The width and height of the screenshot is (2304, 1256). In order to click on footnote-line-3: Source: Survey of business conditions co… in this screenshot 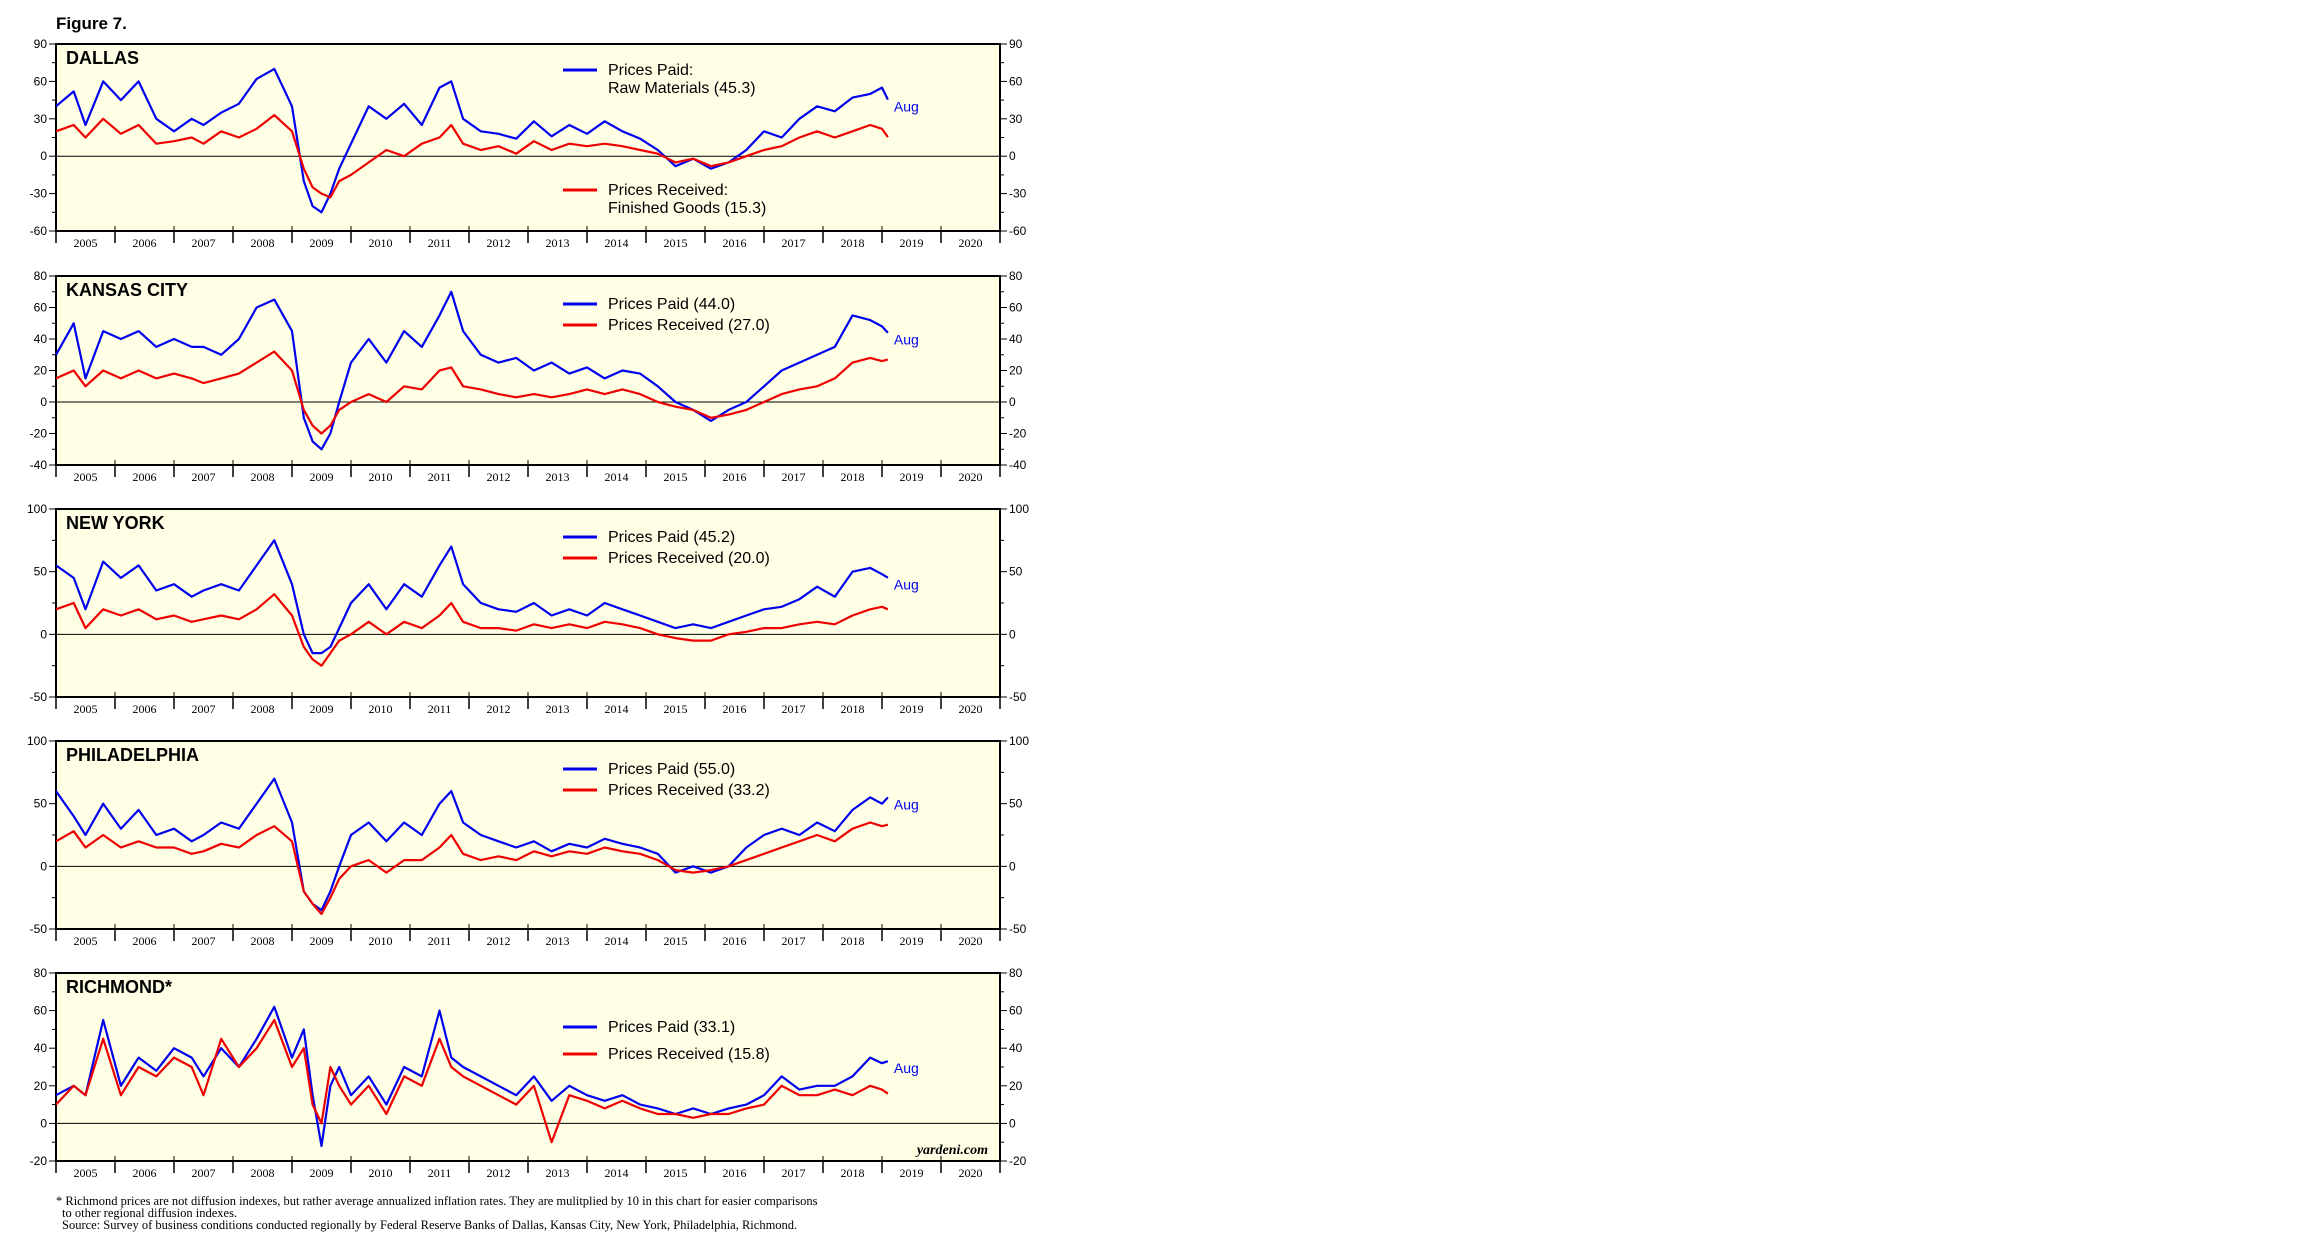, I will do `click(430, 1225)`.